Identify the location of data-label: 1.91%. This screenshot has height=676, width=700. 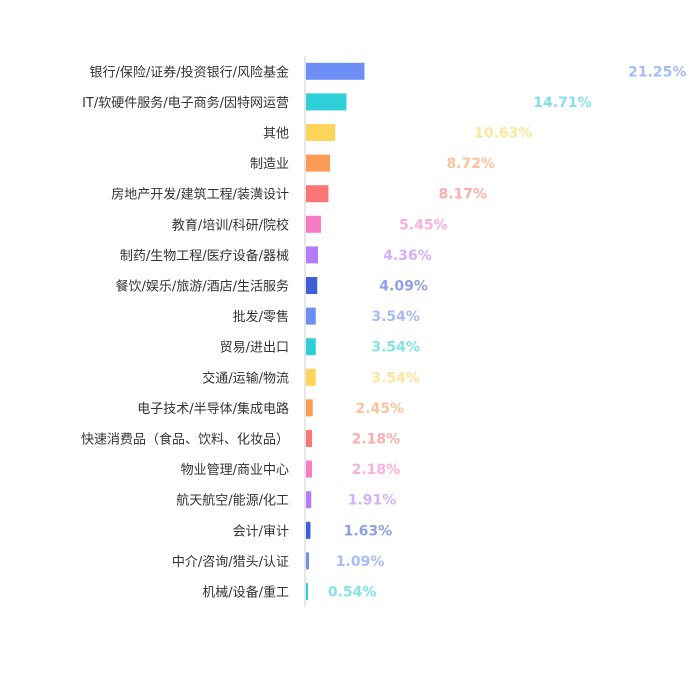
(372, 501).